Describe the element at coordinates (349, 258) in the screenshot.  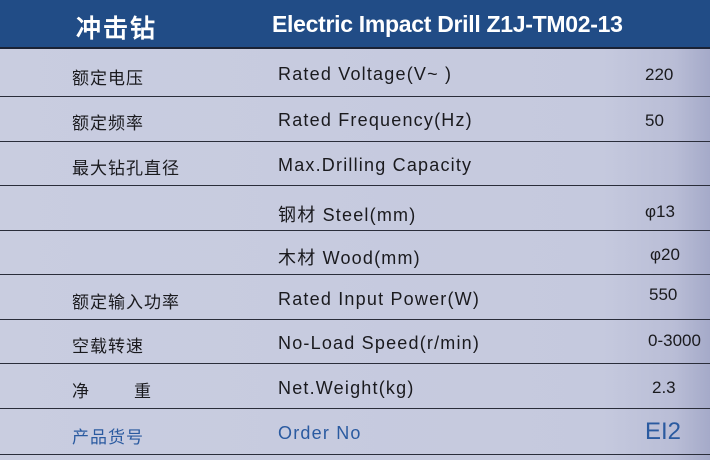
I see `row-label-en: 木材 Wood(mm)` at that location.